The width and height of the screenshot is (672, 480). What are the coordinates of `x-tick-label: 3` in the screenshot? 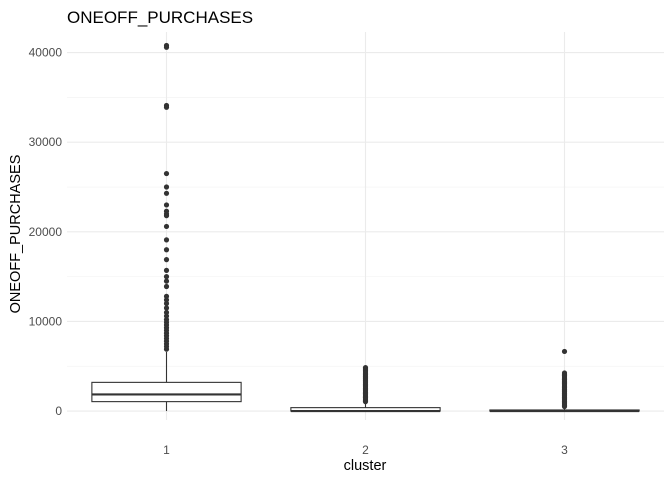 It's located at (564, 450).